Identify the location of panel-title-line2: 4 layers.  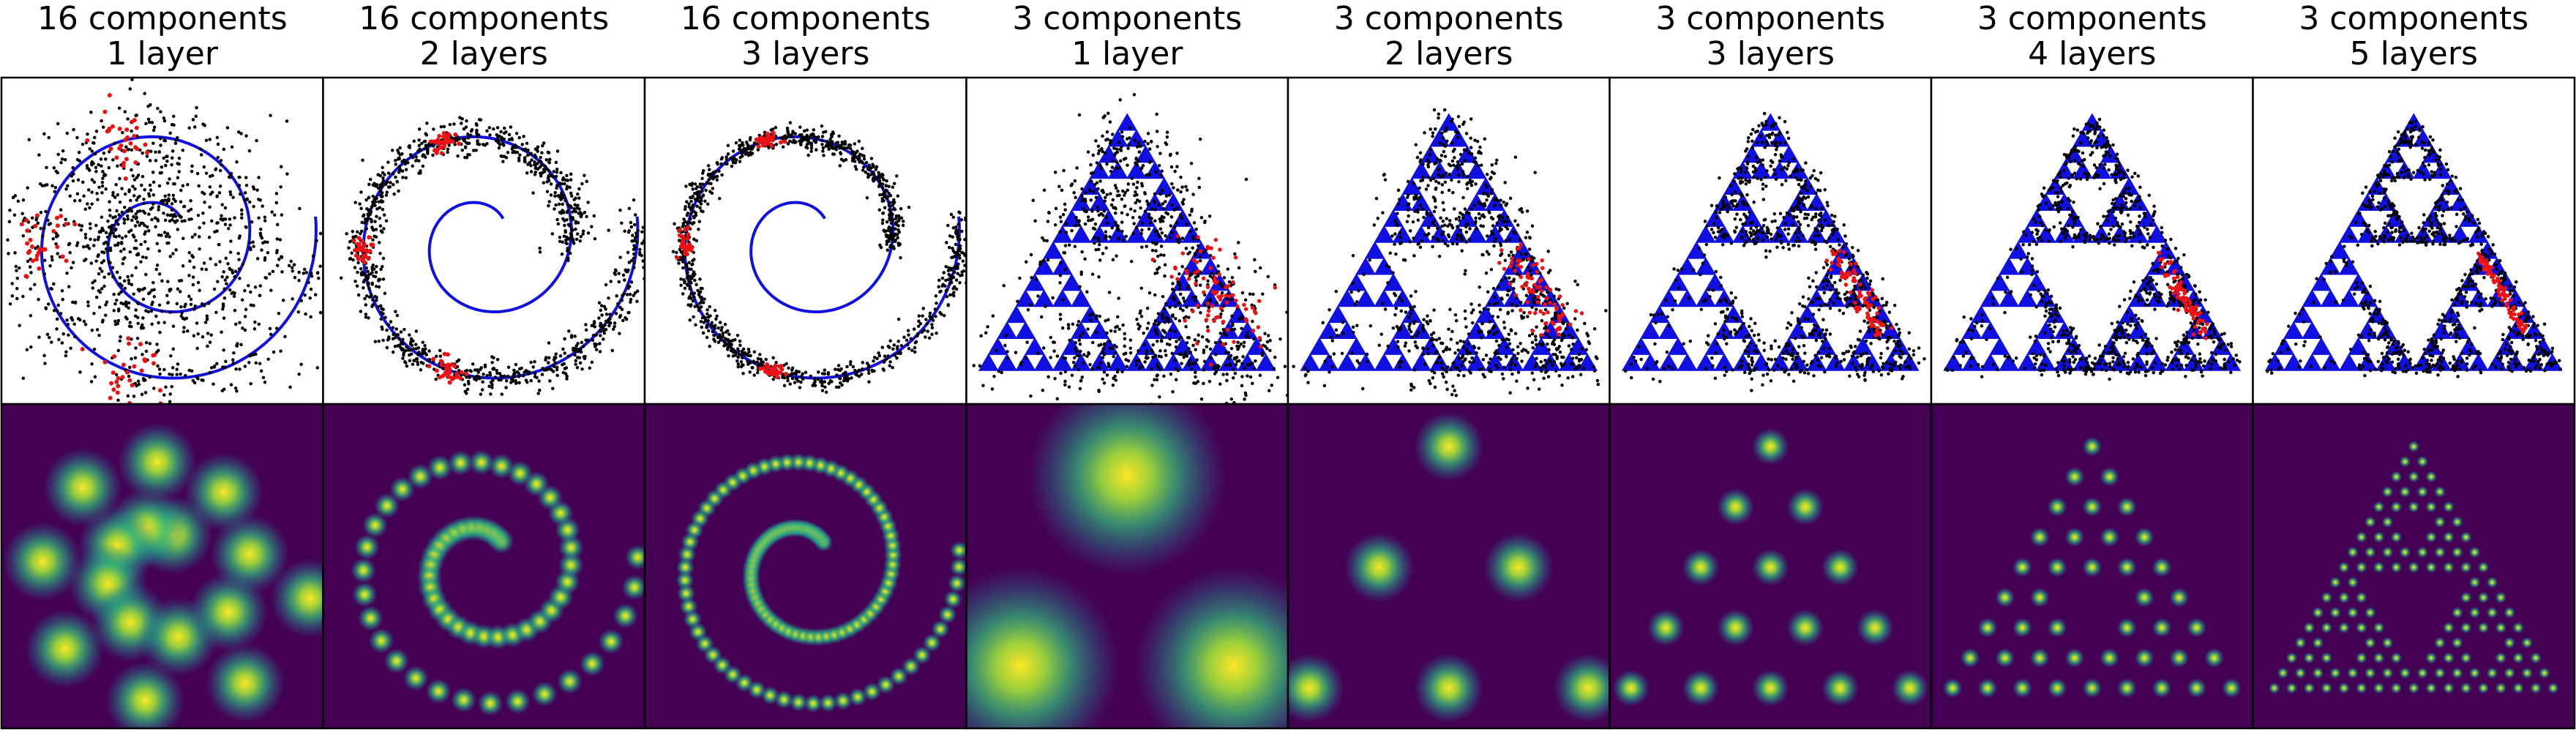
(2092, 53).